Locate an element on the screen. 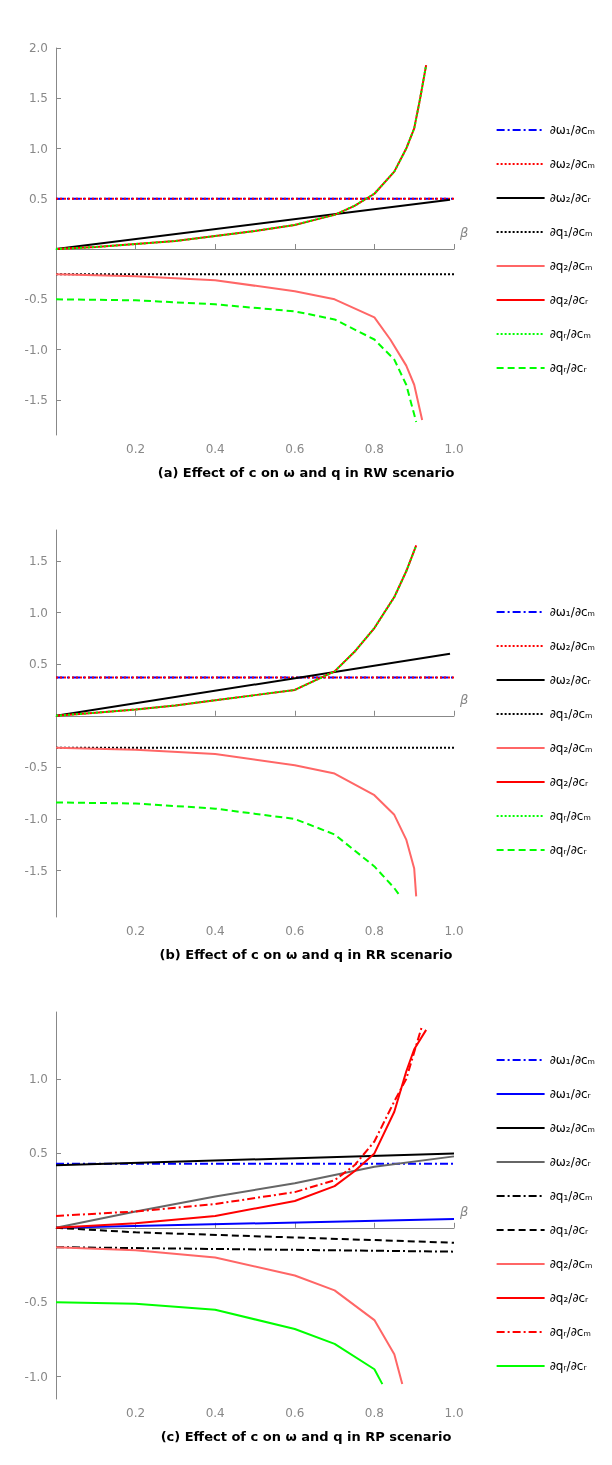 The width and height of the screenshot is (612, 1465). text: (b) Effect of c on ω and q in RR scenario is located at coordinates (306, 954).